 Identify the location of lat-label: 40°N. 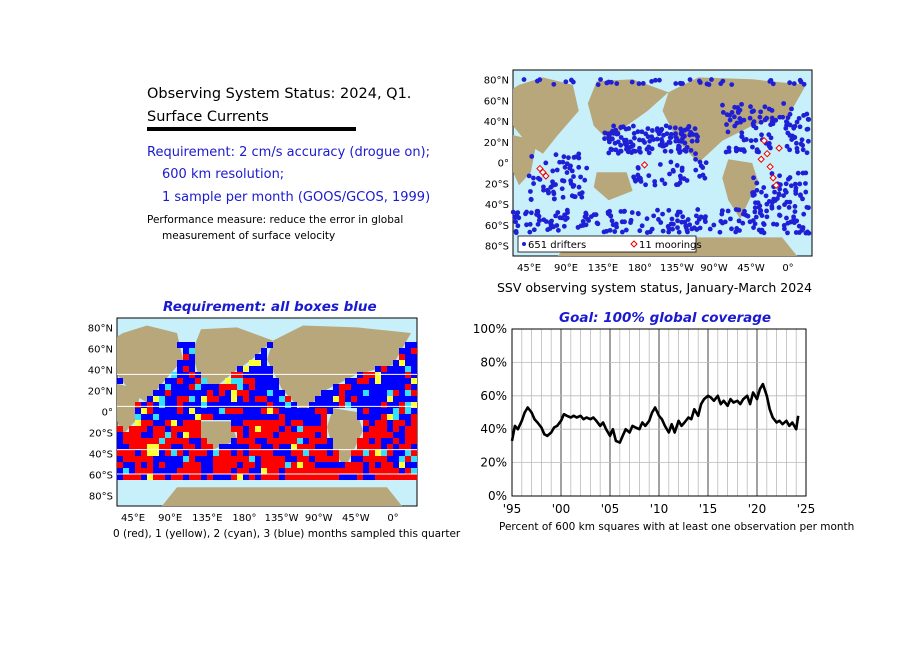
(100, 371).